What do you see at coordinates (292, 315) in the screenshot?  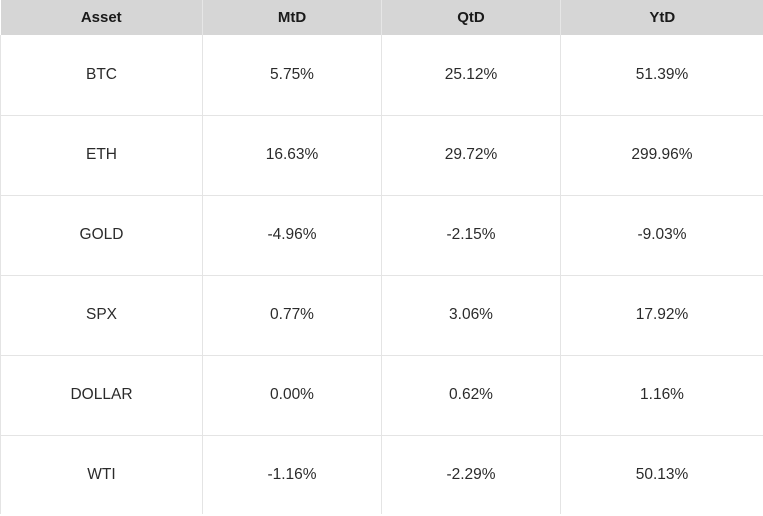 I see `cell-mtd: 0.77%` at bounding box center [292, 315].